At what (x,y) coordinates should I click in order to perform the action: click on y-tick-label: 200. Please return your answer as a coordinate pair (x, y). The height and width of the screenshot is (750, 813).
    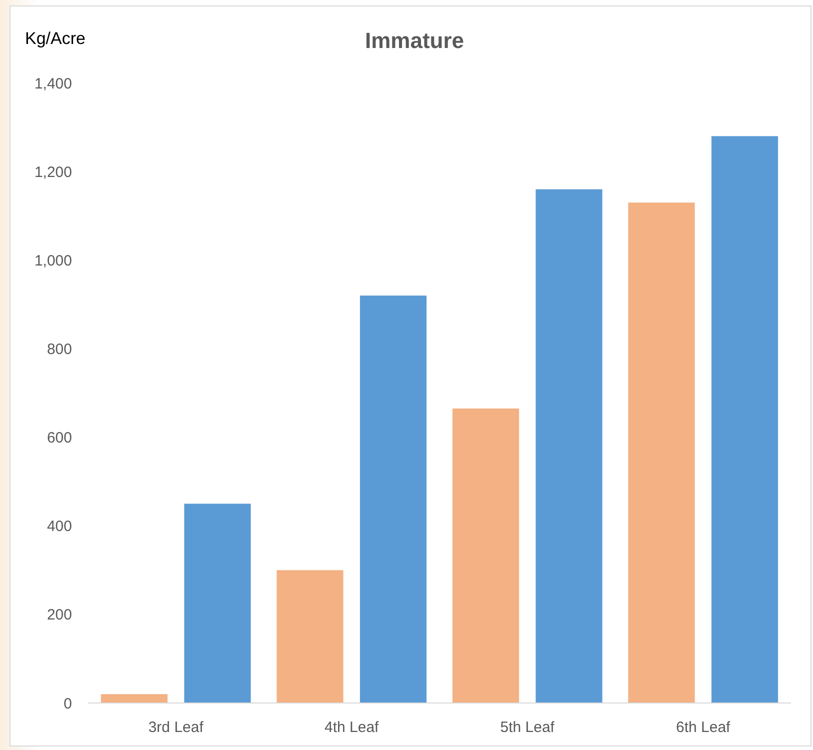
    Looking at the image, I should click on (59, 615).